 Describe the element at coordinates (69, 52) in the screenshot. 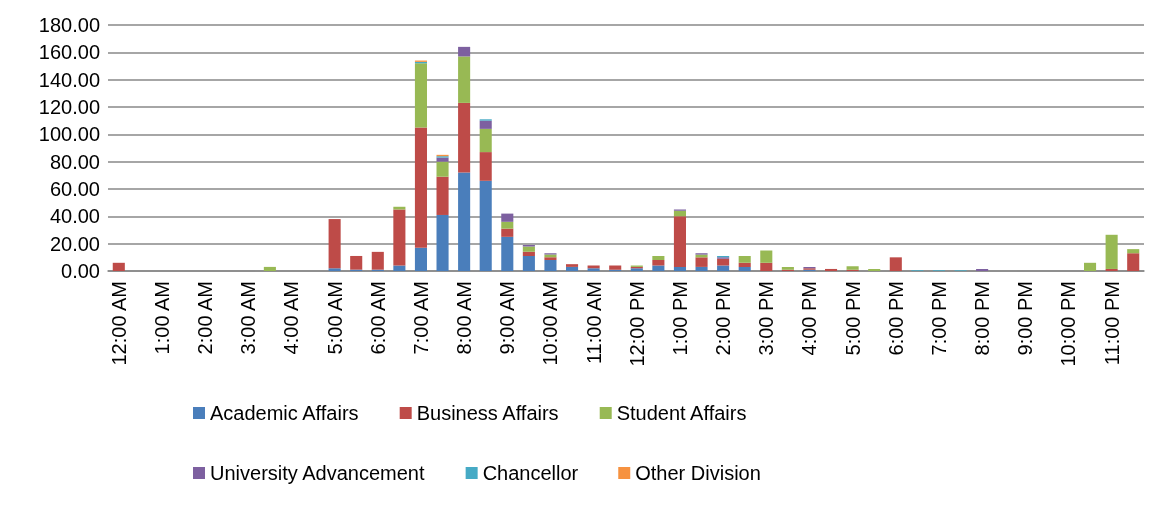

I see `y-tick-label: 160.00` at that location.